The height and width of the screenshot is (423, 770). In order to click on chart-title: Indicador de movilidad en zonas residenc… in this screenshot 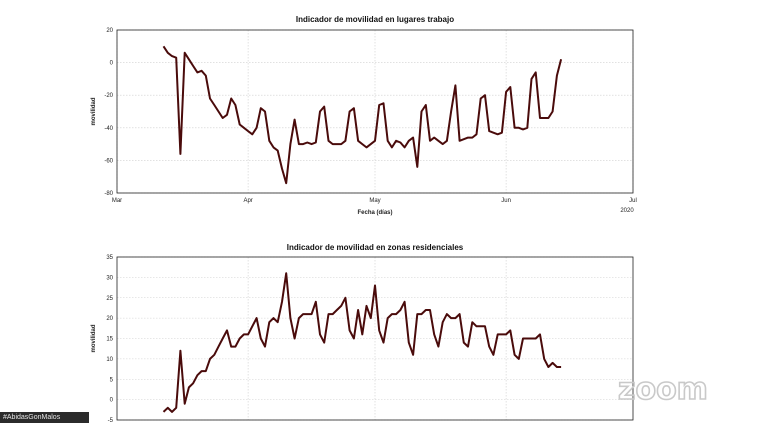, I will do `click(375, 247)`.